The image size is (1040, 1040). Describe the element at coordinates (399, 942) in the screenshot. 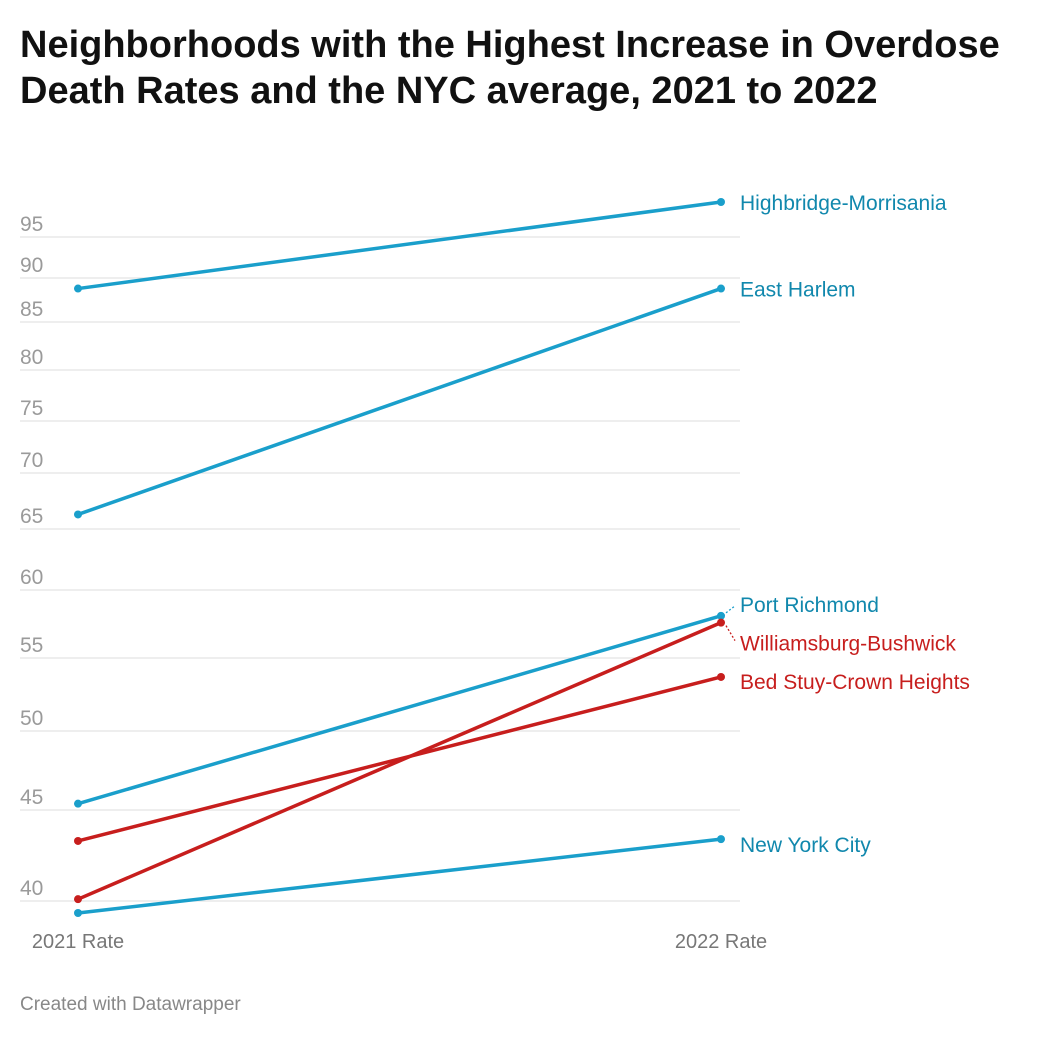

I see `x-axis-ticks: 2021 Rate 2022 Rate` at that location.